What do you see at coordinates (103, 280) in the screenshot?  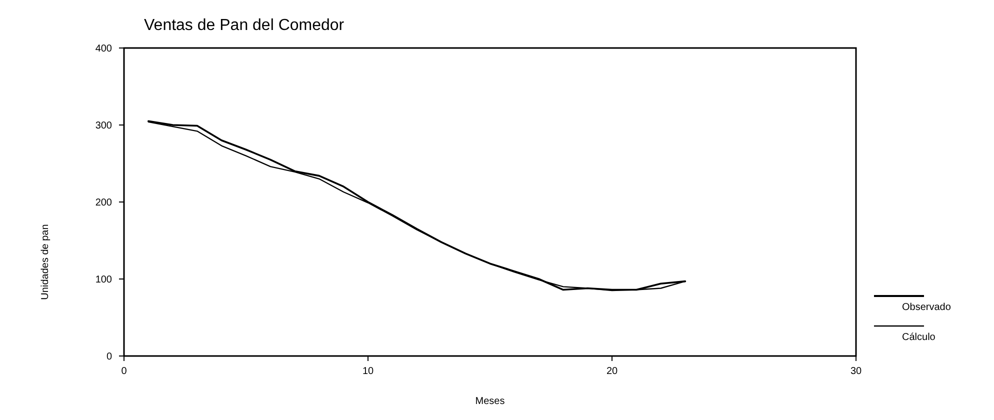 I see `y-tick-label: 100` at bounding box center [103, 280].